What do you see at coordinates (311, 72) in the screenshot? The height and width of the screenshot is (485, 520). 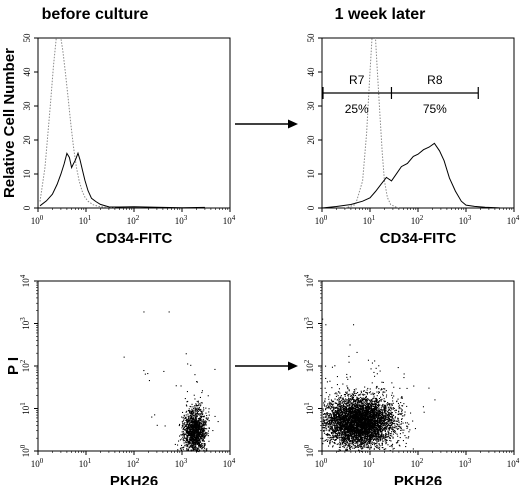 I see `y-tick-label: 40` at bounding box center [311, 72].